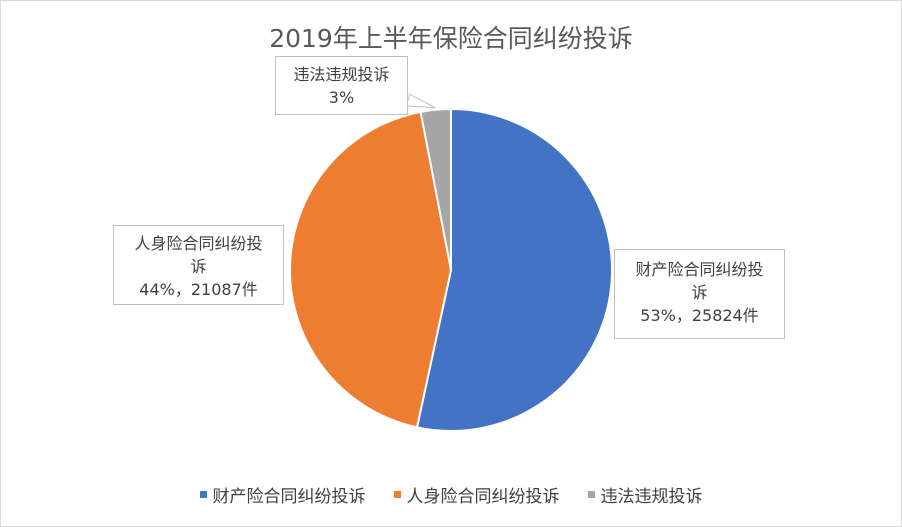 Image resolution: width=902 pixels, height=527 pixels. I want to click on data-label-violation-line1: 违法违规投诉, so click(341, 74).